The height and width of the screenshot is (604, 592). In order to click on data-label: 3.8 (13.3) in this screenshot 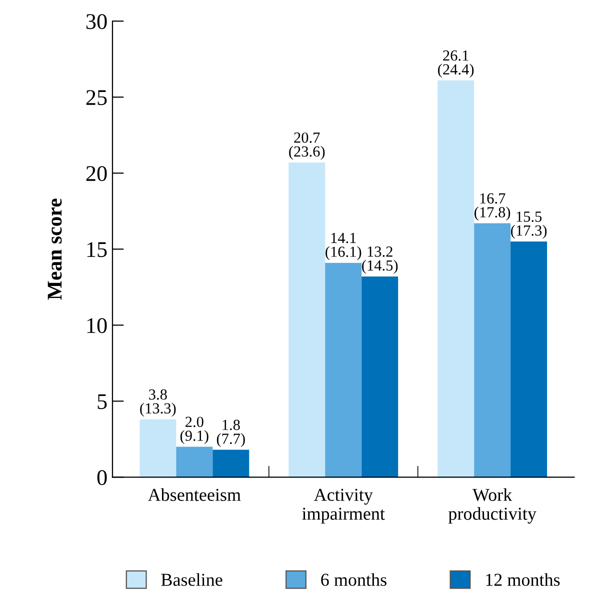, I will do `click(158, 403)`.